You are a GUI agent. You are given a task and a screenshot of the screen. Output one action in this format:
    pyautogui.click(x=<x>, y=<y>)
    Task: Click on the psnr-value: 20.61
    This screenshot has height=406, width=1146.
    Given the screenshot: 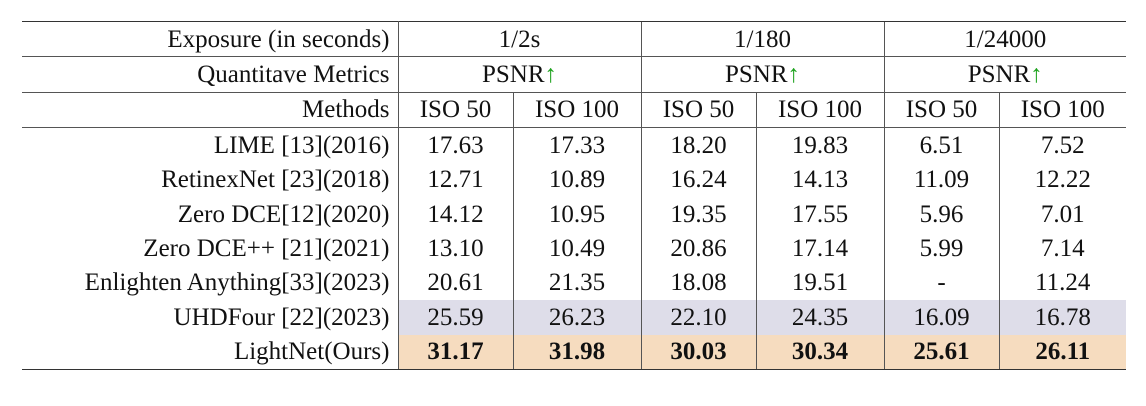 What is the action you would take?
    pyautogui.click(x=455, y=283)
    